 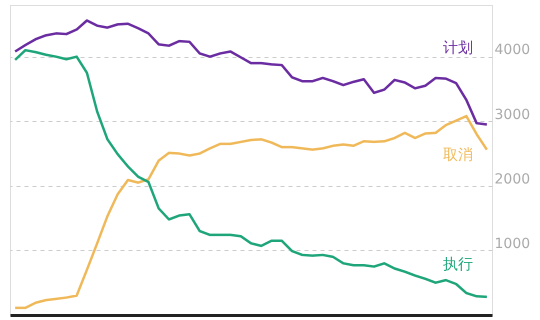 I want to click on series-label: 计划, so click(x=457, y=47).